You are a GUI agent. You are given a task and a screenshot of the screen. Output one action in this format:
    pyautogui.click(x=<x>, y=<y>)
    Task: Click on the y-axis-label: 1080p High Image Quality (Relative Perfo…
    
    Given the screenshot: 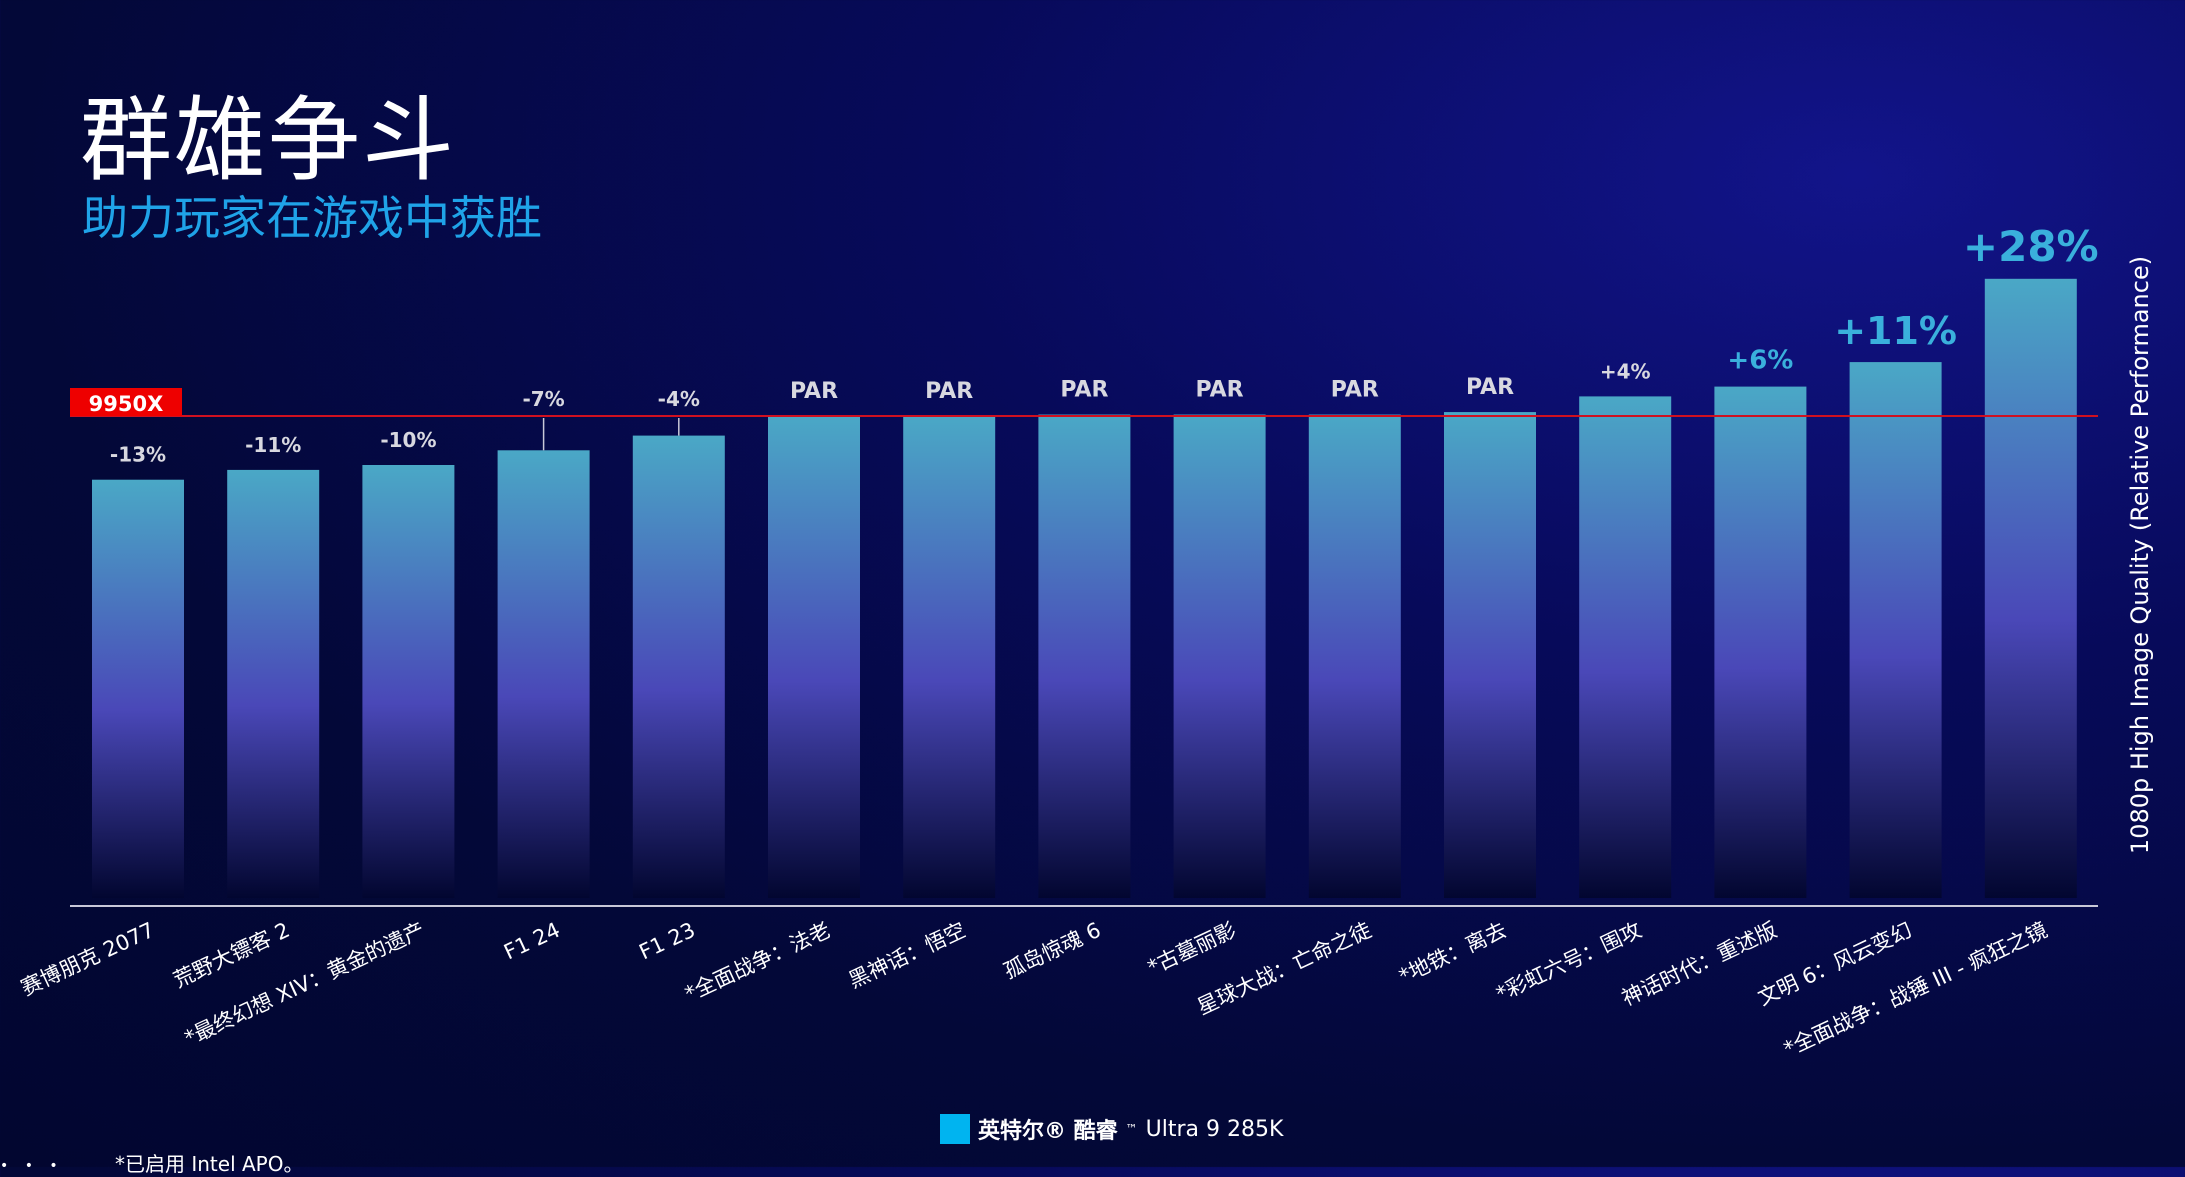 What is the action you would take?
    pyautogui.click(x=2140, y=555)
    